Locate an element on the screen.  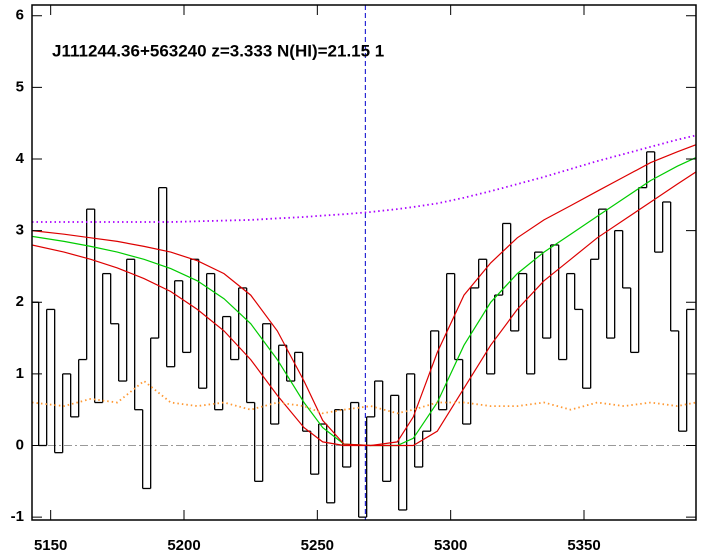
x-tick-label: 5200 is located at coordinates (183, 545).